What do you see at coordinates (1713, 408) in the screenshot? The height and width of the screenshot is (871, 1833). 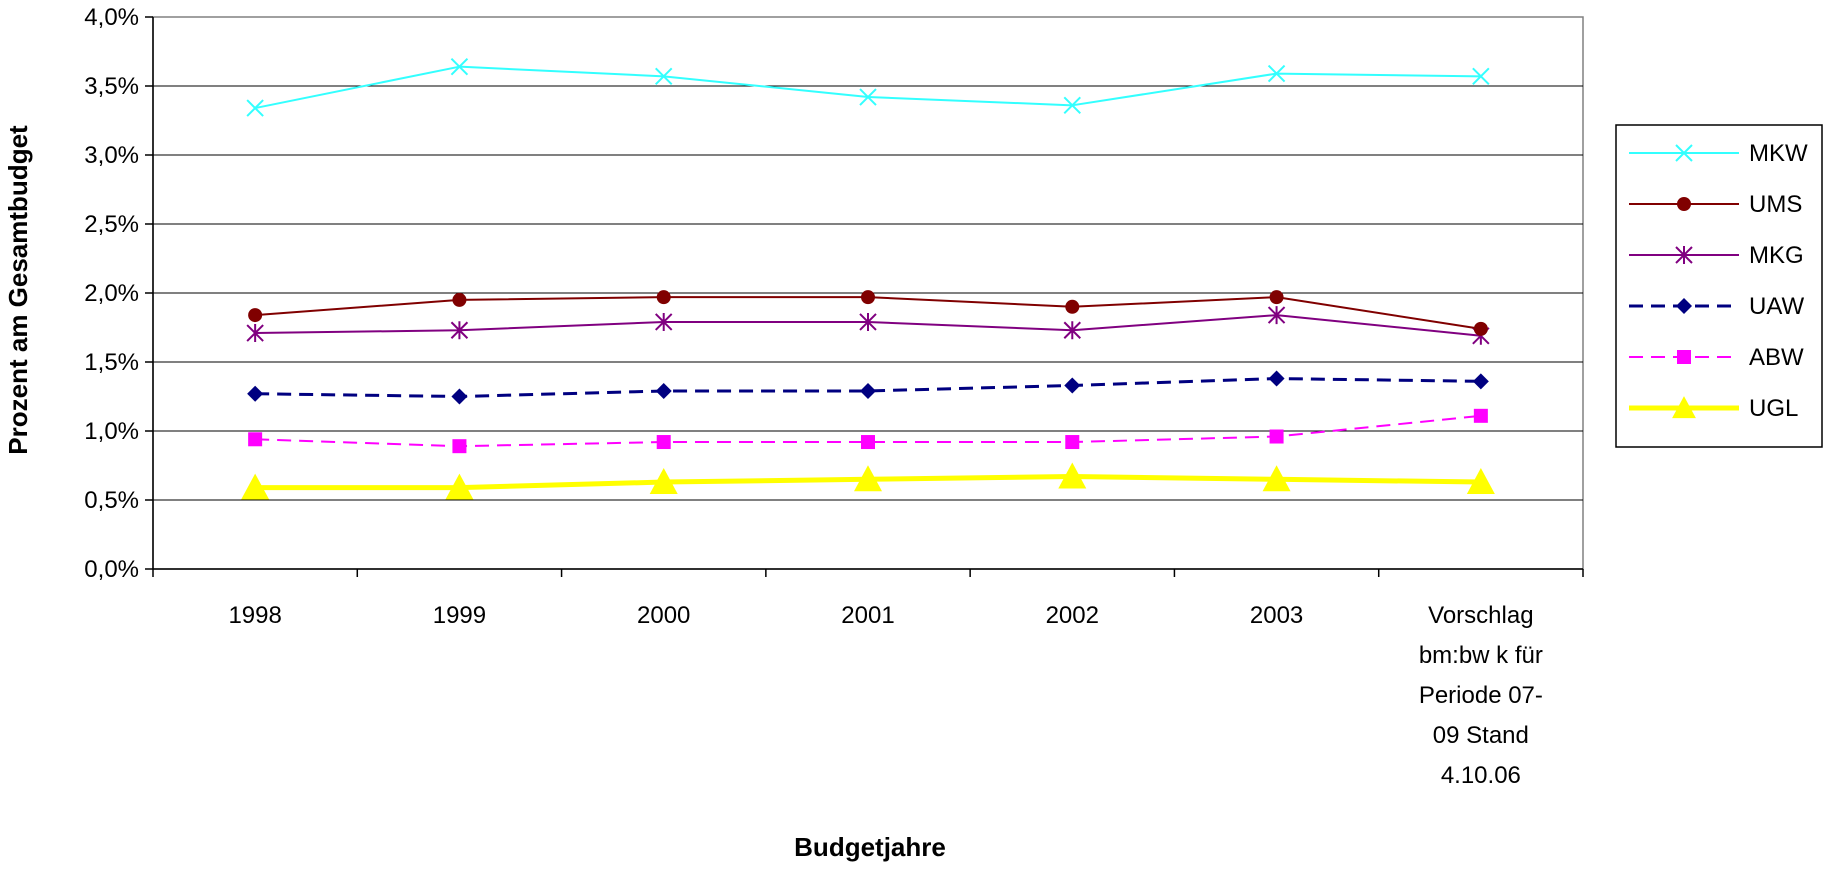 I see `legend-item-ugl: UGL` at bounding box center [1713, 408].